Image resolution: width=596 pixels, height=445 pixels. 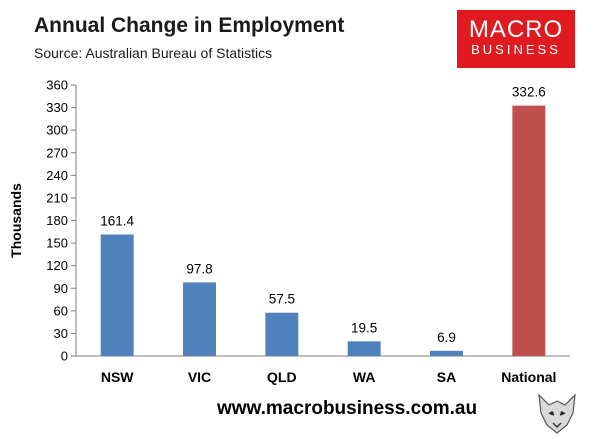 What do you see at coordinates (57, 197) in the screenshot?
I see `y-tick-label: 210` at bounding box center [57, 197].